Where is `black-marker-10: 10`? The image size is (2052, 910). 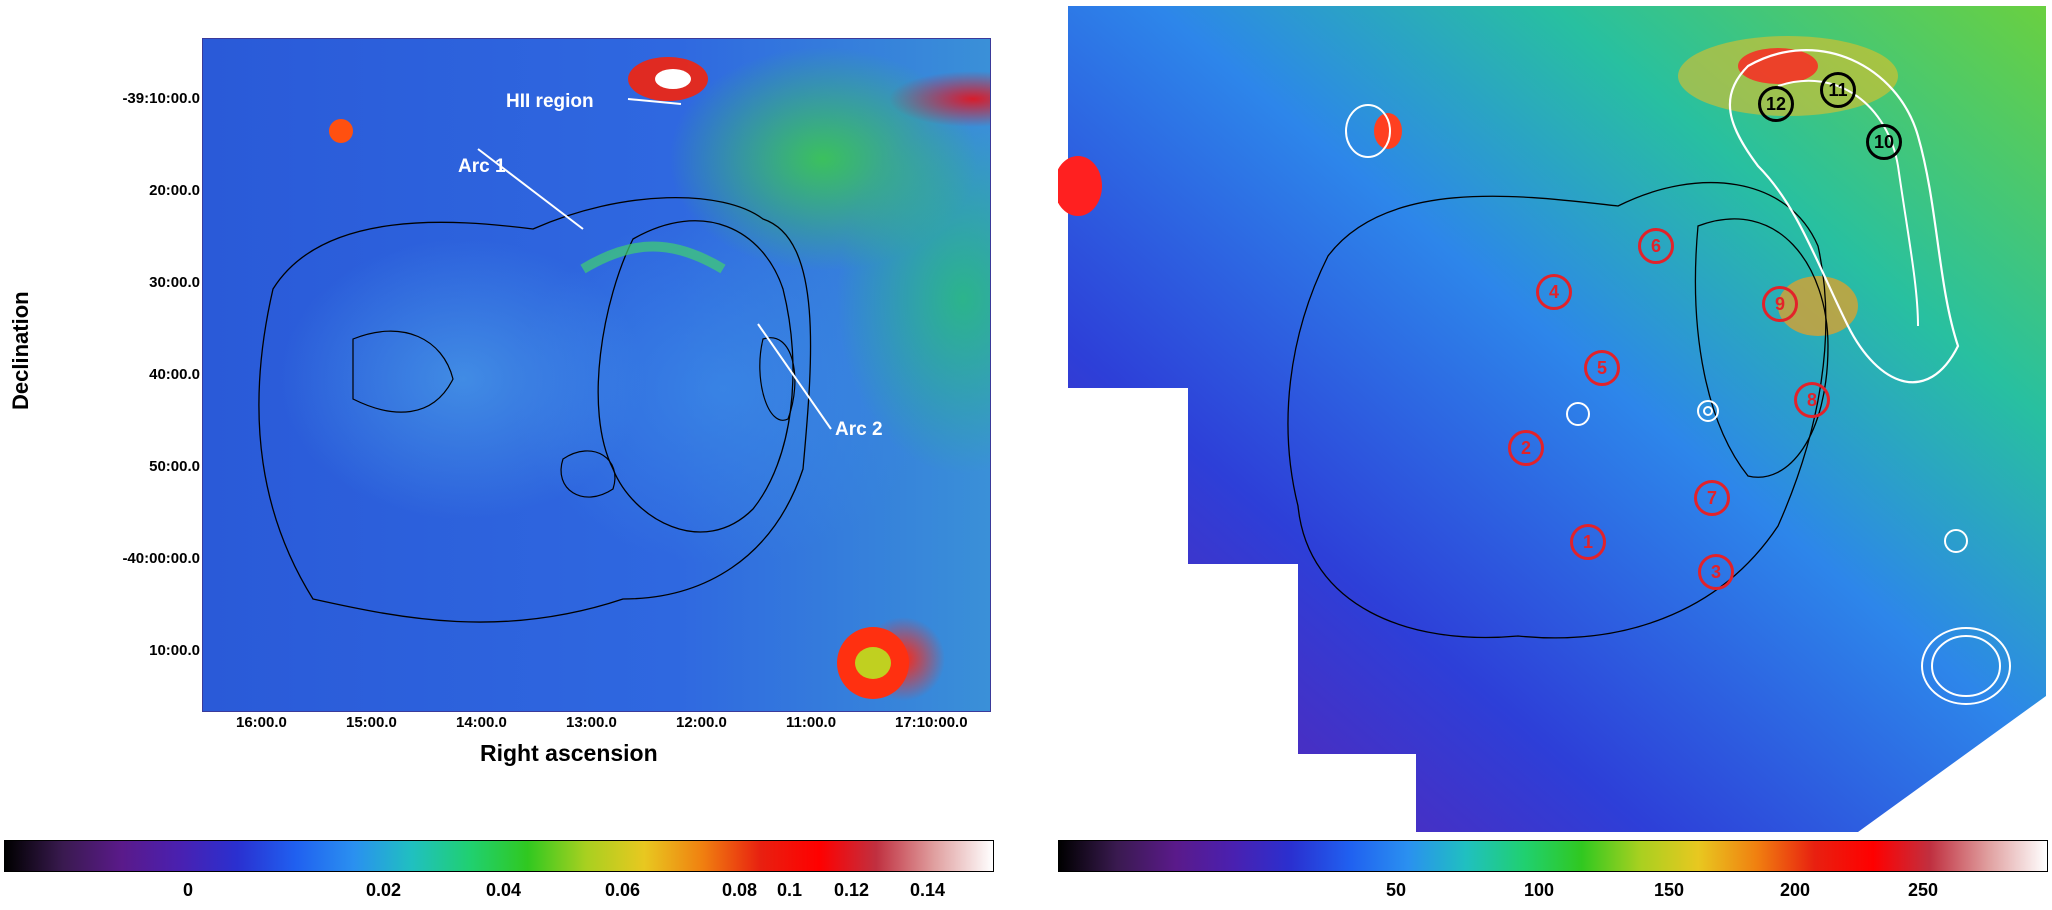 black-marker-10: 10 is located at coordinates (1884, 142).